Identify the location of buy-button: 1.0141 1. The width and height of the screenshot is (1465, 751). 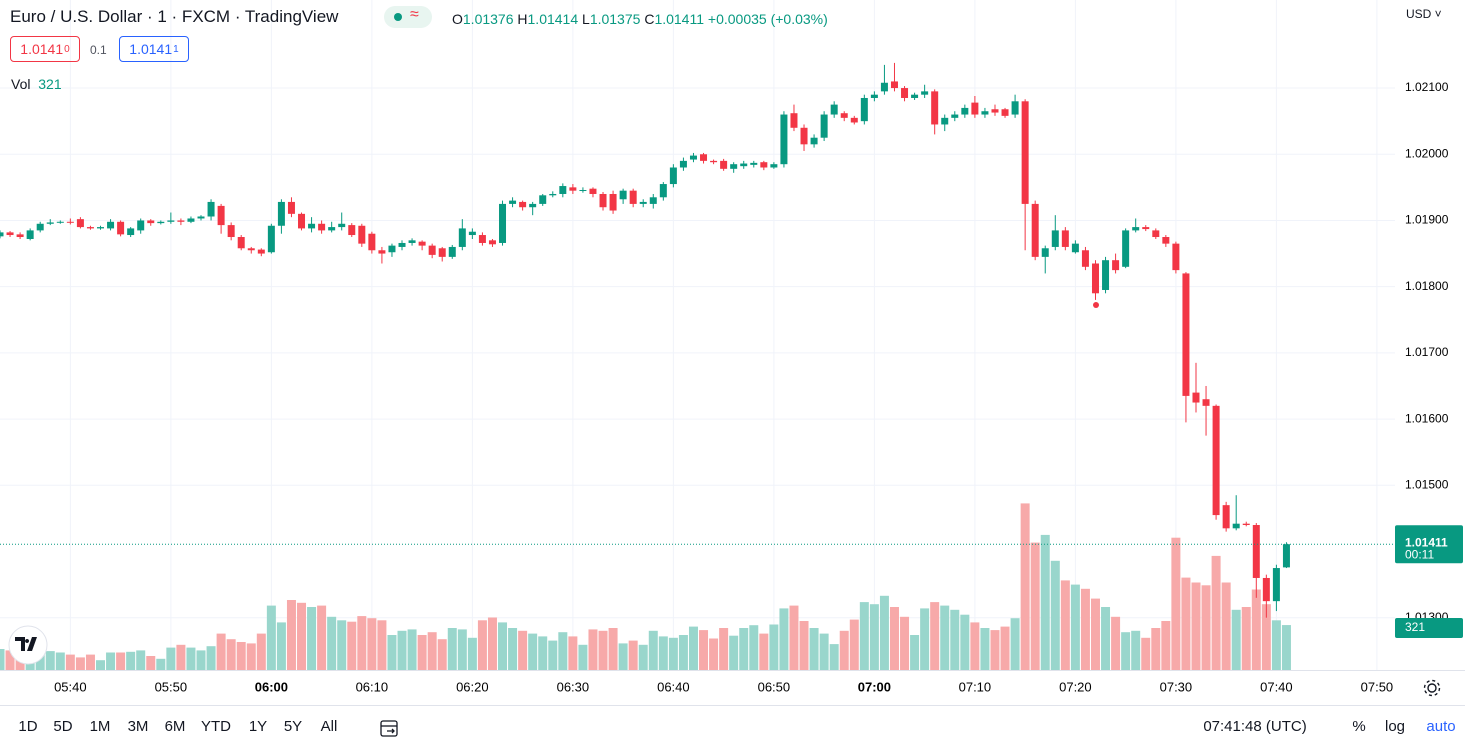
(154, 49).